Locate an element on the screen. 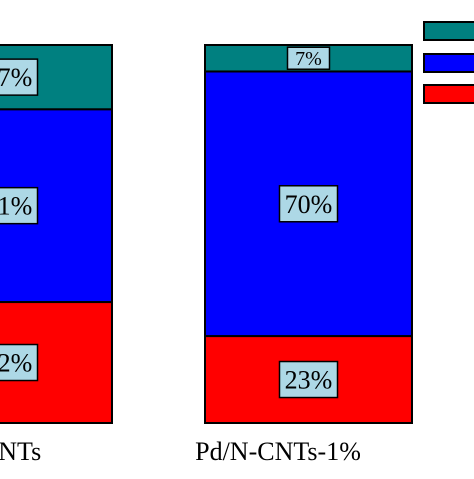  data-label-0-0: 32% is located at coordinates (16, 363).